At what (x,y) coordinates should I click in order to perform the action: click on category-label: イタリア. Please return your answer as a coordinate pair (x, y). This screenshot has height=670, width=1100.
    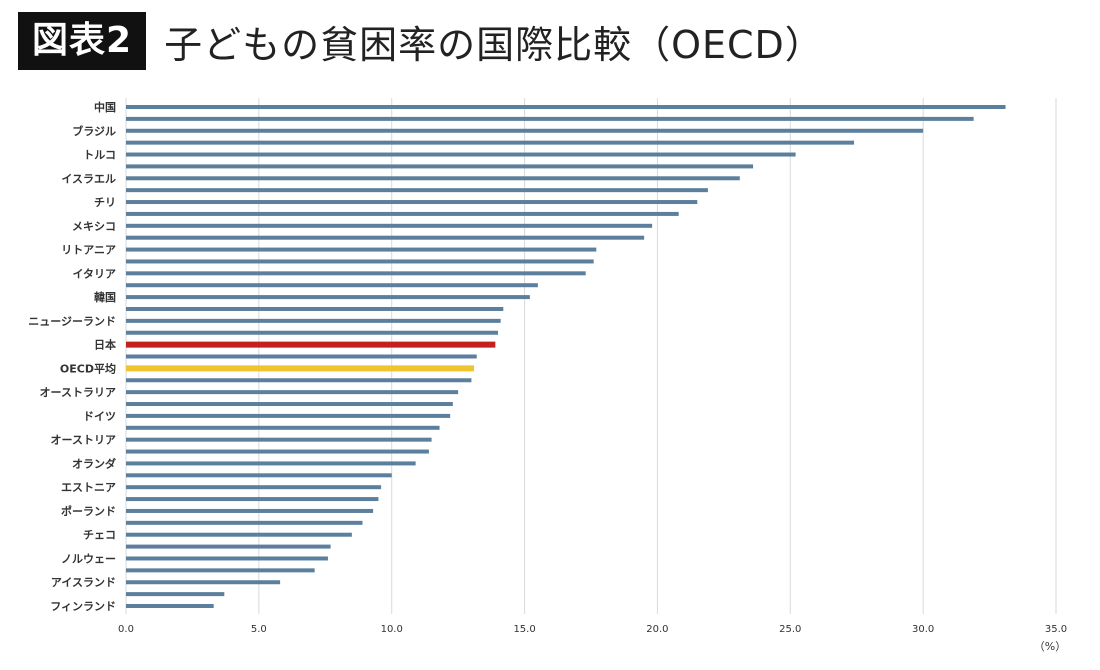
    Looking at the image, I should click on (94, 273).